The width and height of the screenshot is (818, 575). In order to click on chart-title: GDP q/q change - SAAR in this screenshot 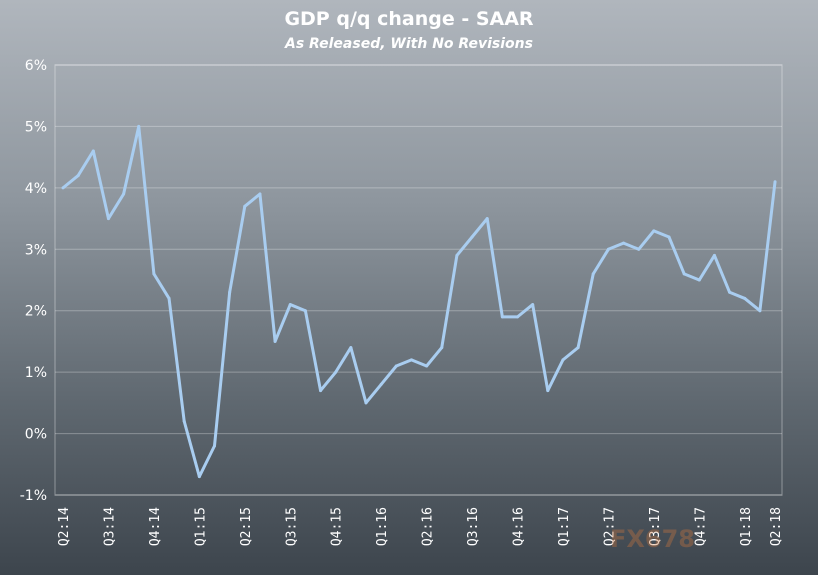, I will do `click(409, 19)`.